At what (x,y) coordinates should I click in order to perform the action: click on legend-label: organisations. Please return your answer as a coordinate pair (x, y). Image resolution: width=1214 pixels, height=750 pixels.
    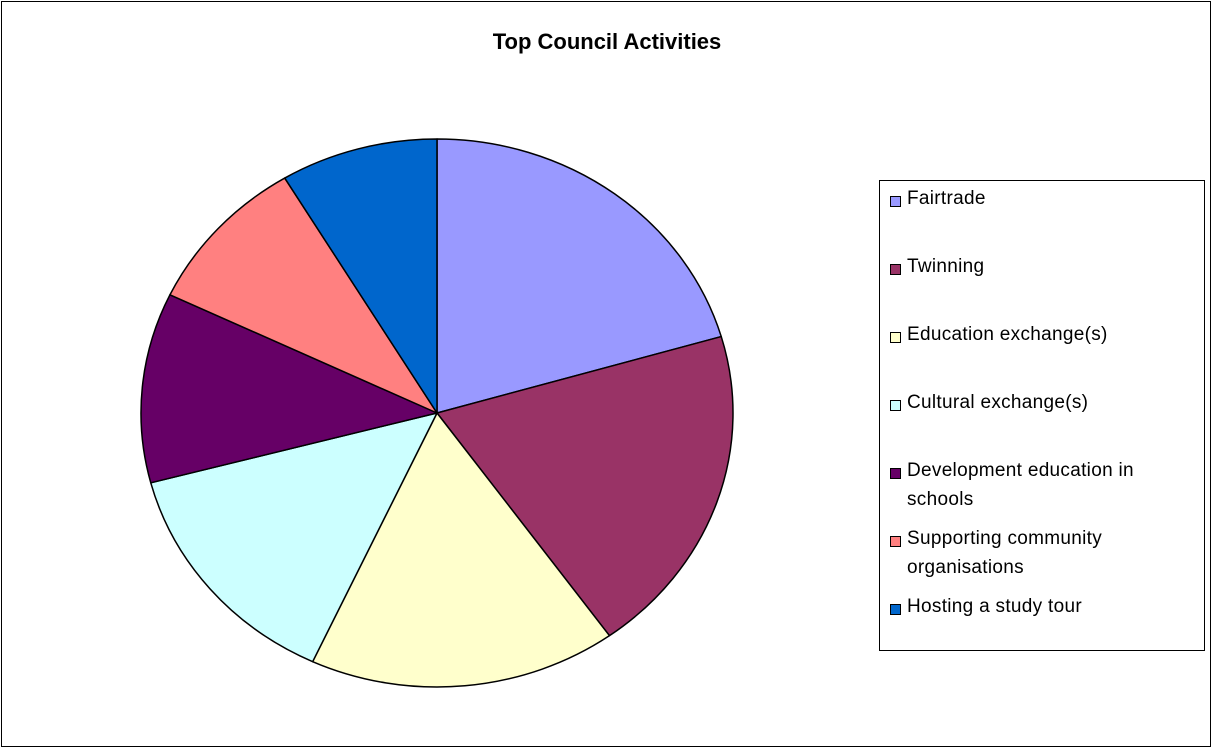
    Looking at the image, I should click on (965, 567).